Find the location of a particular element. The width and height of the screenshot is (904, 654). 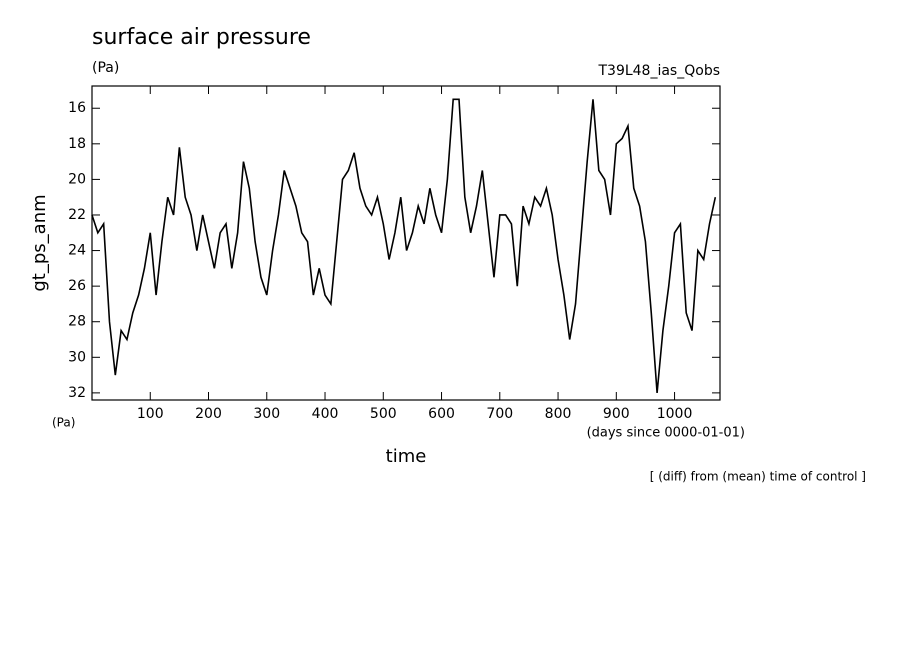

annotation: [ (diff) from (mean) time of control ] is located at coordinates (758, 477).